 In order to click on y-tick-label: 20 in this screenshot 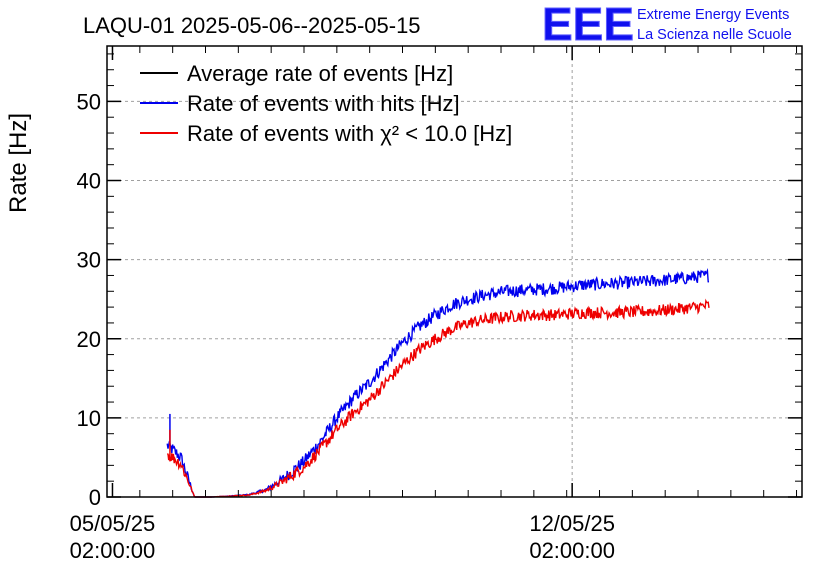, I will do `click(89, 339)`.